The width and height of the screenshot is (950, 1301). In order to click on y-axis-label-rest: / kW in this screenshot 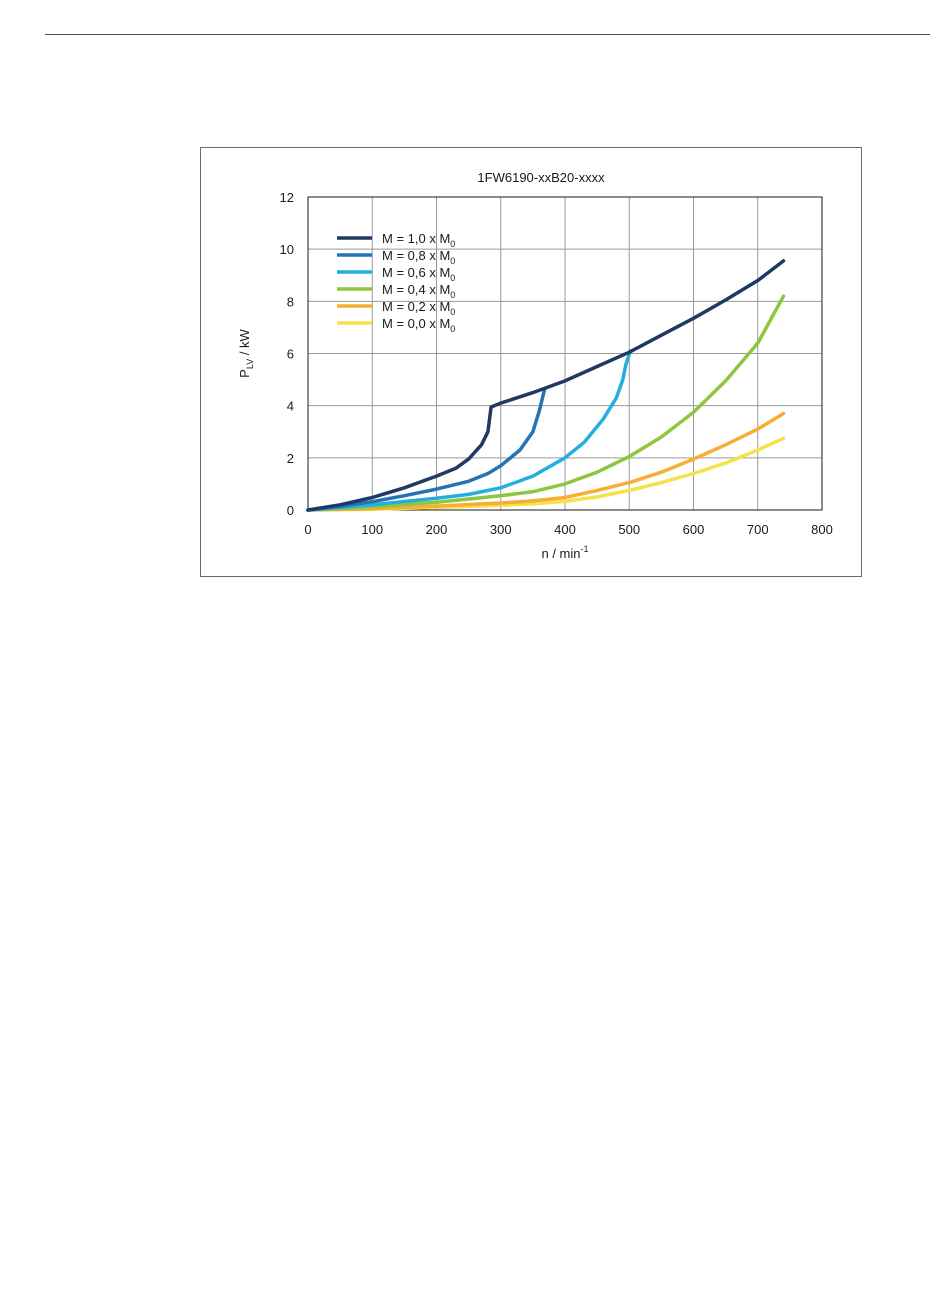, I will do `click(244, 343)`.